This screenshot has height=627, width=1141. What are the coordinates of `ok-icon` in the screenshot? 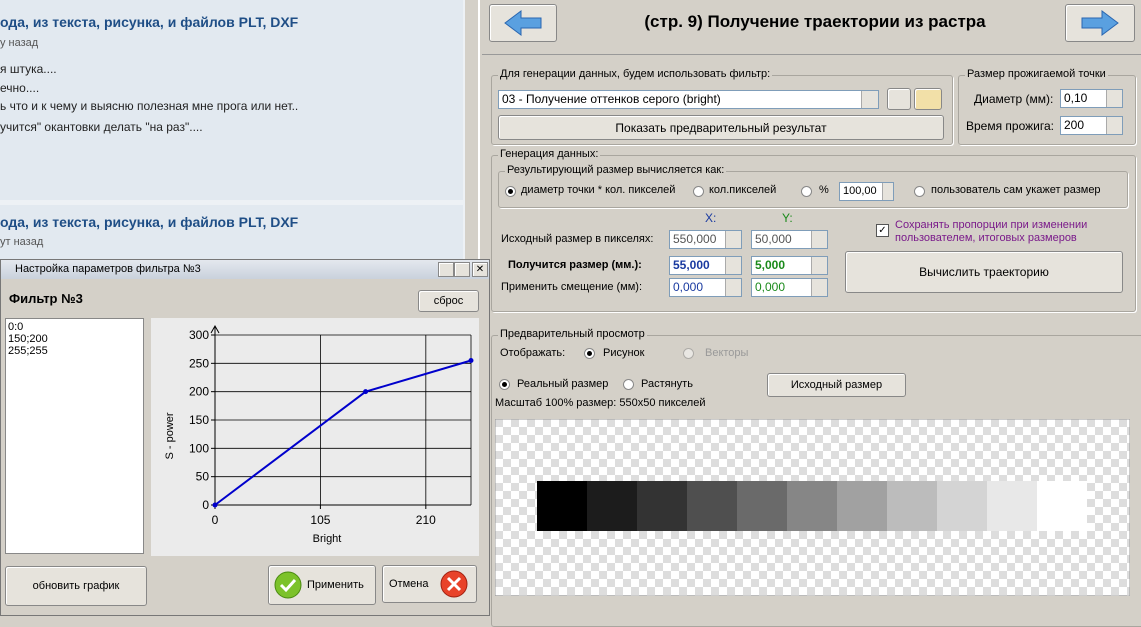 It's located at (288, 585).